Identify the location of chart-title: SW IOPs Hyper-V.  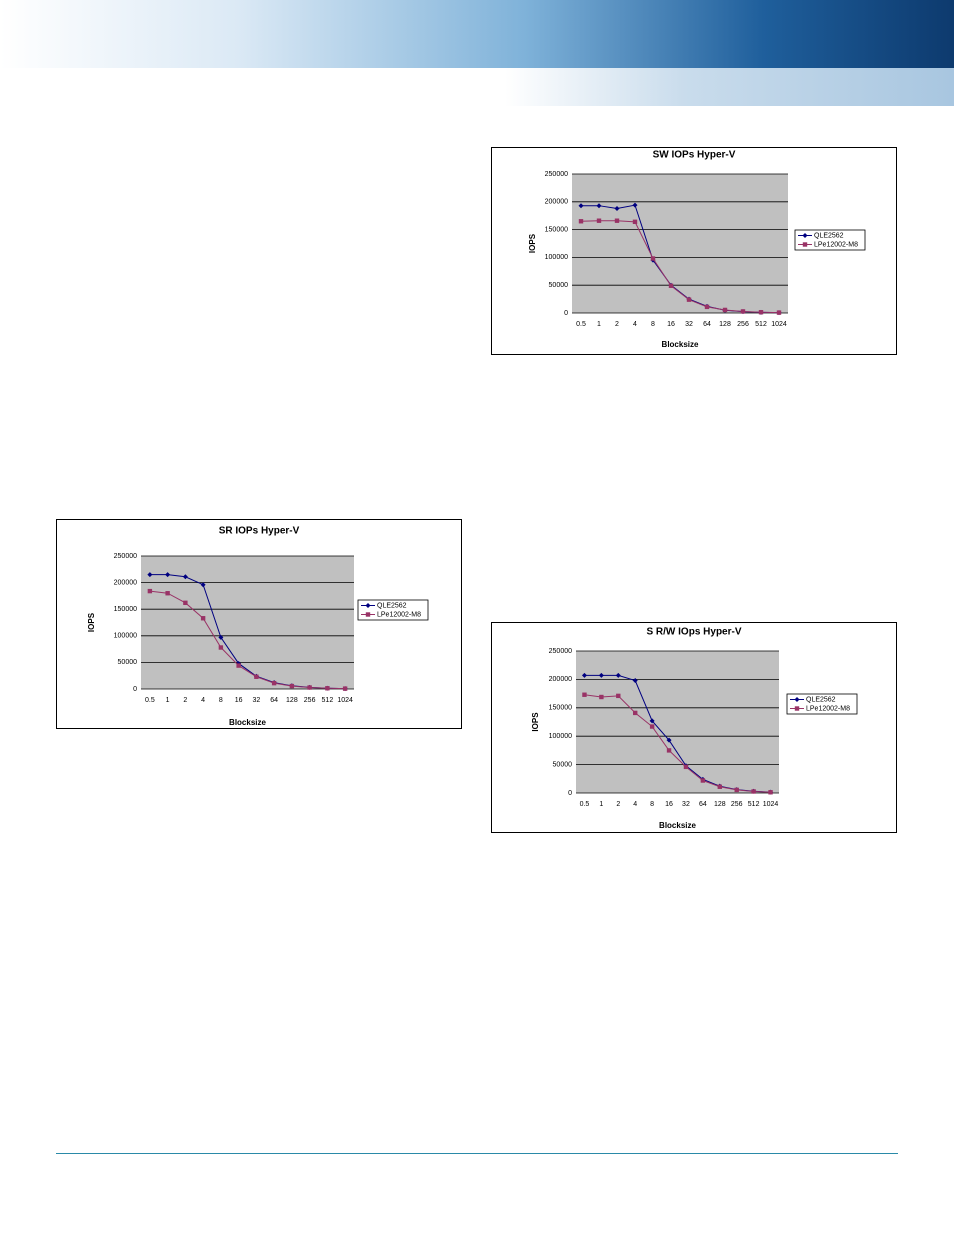
(694, 155).